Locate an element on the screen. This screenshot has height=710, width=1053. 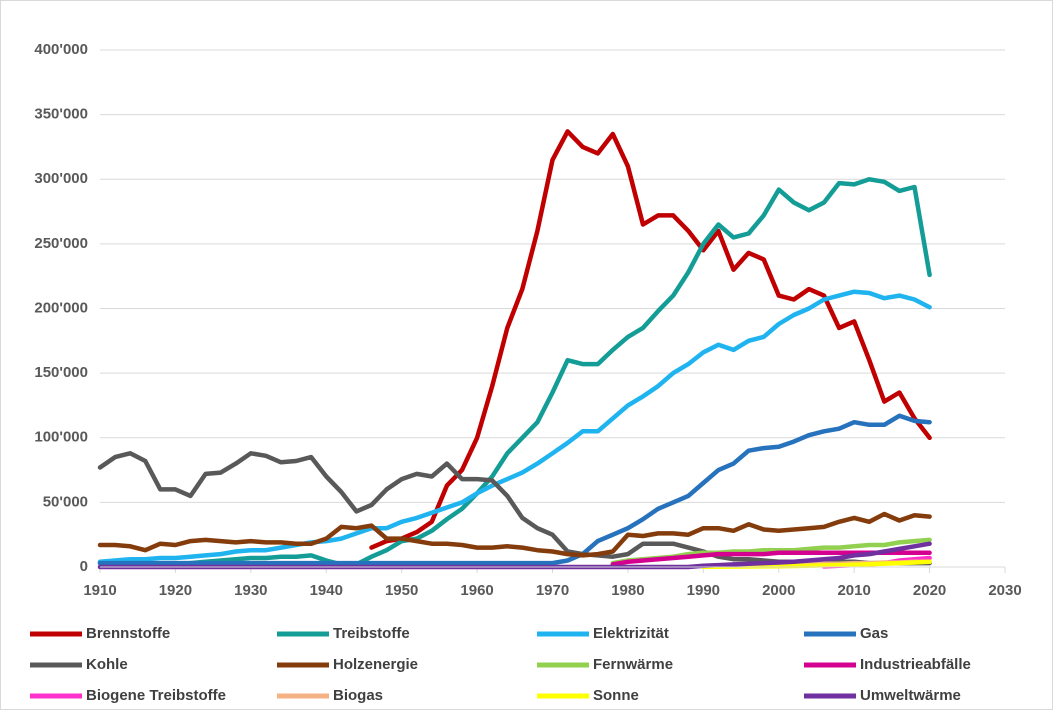
x-tick-label: 1920 is located at coordinates (175, 590).